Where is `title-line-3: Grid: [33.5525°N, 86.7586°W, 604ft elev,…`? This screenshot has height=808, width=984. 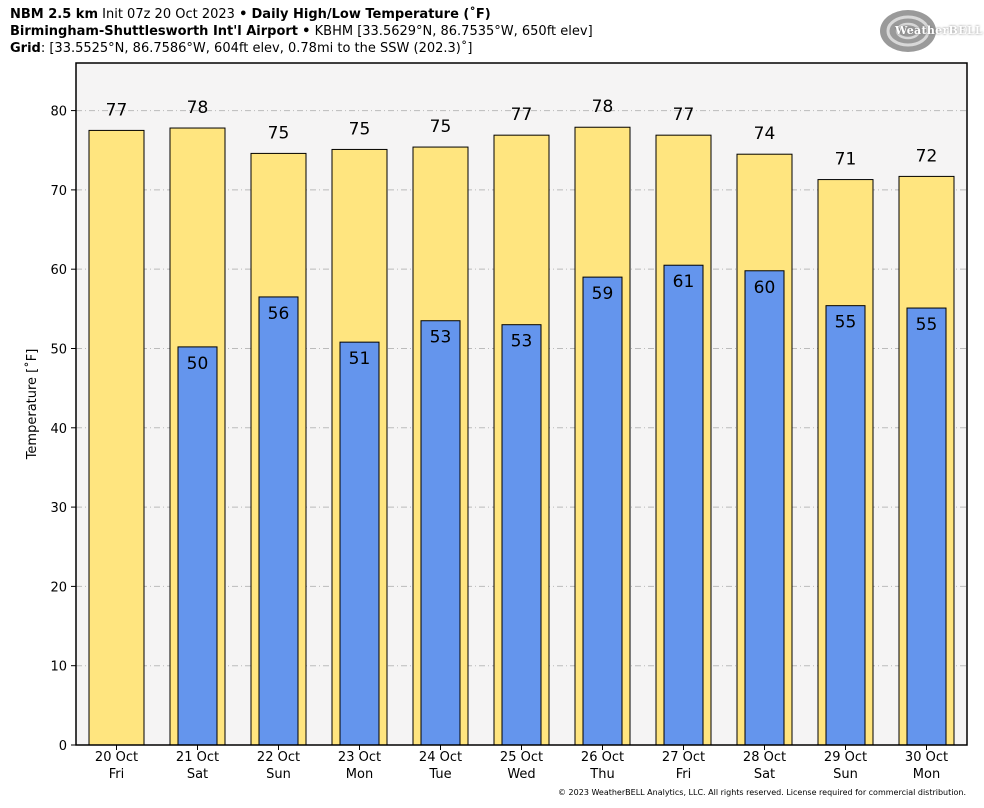
title-line-3: Grid: [33.5525°N, 86.7586°W, 604ft elev,… is located at coordinates (241, 48).